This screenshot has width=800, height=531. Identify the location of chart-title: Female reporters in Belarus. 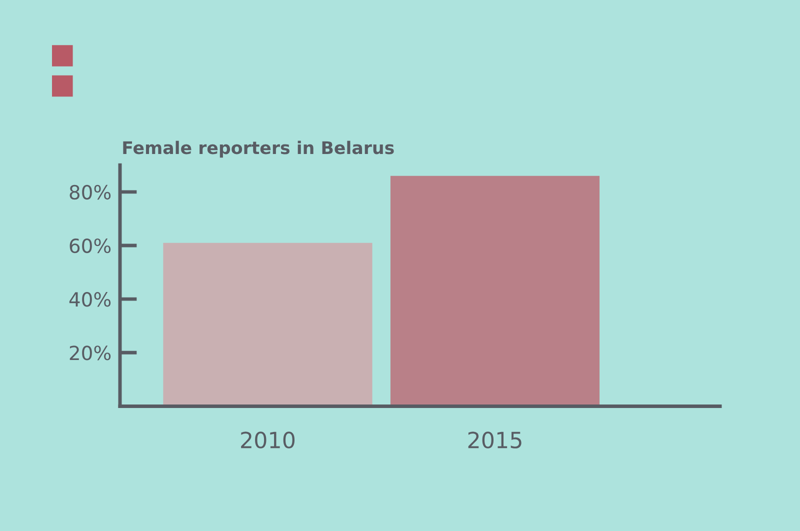
(258, 149).